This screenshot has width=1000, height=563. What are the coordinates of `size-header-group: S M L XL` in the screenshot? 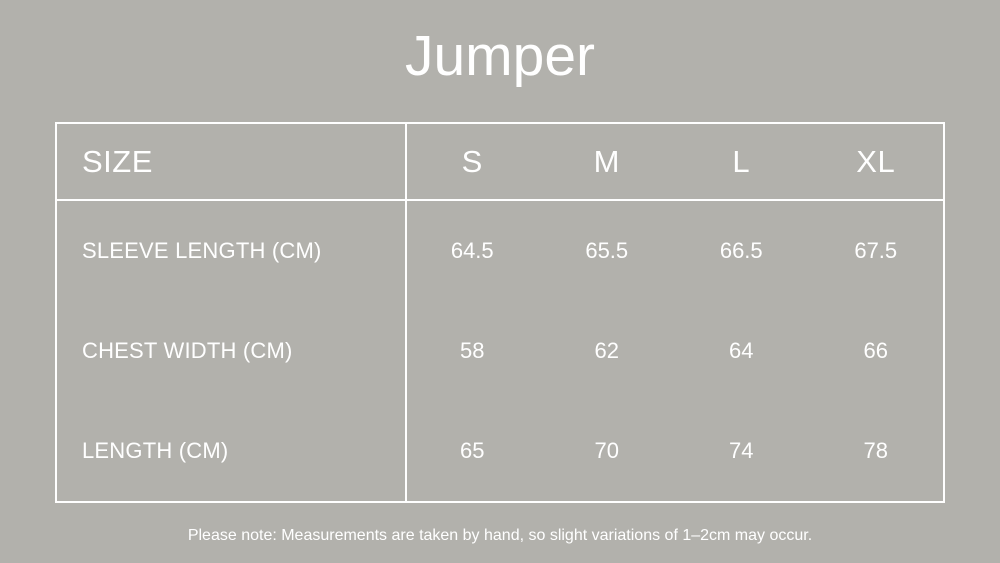 It's located at (674, 162).